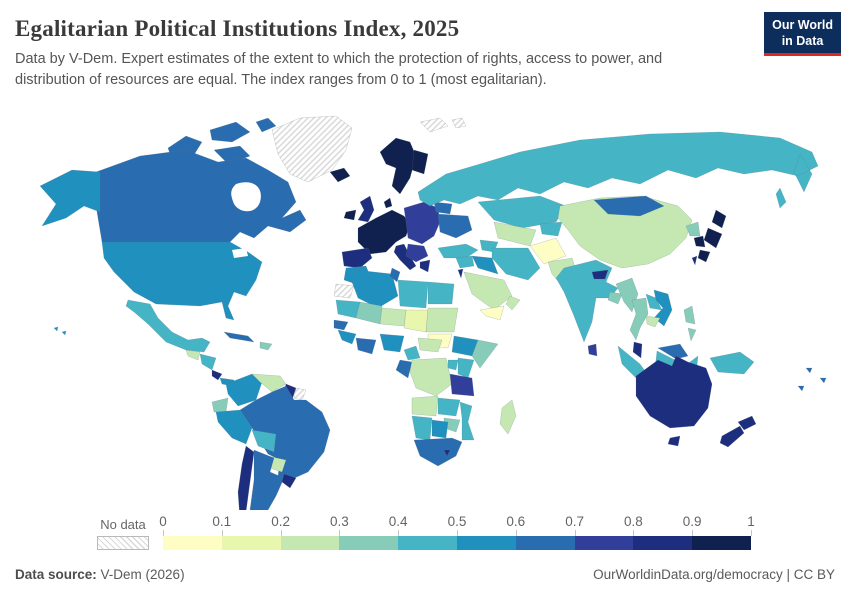 This screenshot has height=600, width=850. What do you see at coordinates (416, 321) in the screenshot?
I see `region-chad` at bounding box center [416, 321].